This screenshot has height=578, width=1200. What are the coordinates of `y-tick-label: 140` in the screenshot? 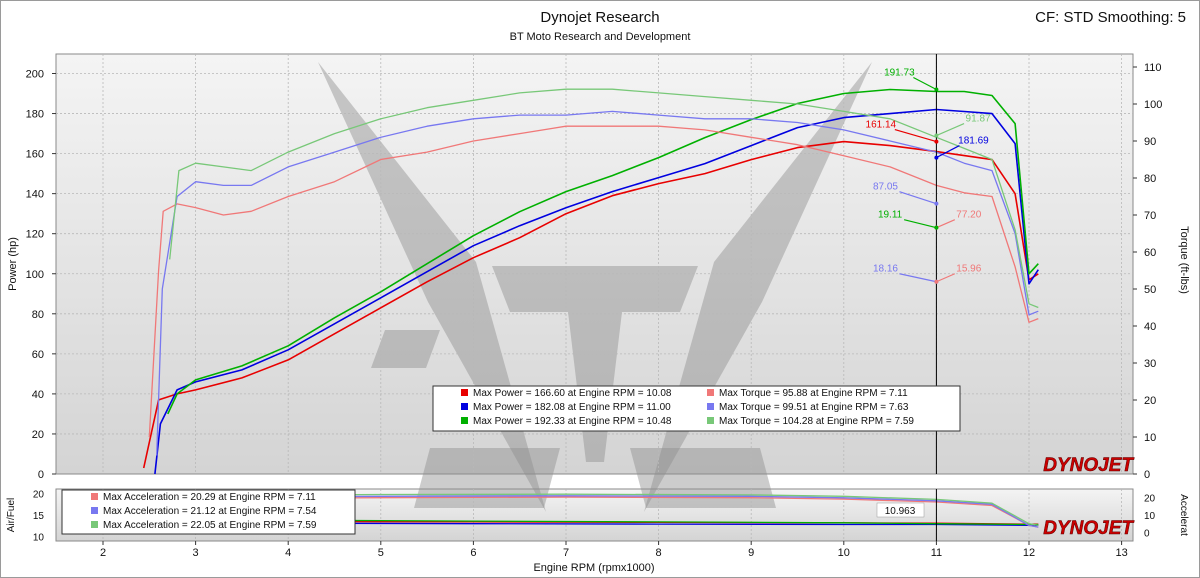 It's located at (35, 195).